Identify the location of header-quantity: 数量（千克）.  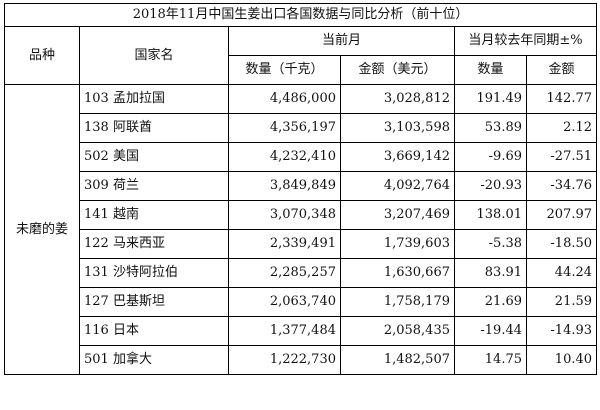
(284, 70).